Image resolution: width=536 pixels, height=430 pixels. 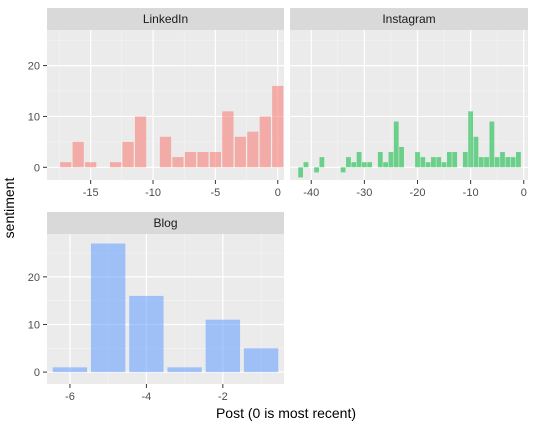 What do you see at coordinates (223, 397) in the screenshot?
I see `x-tick-label: -2` at bounding box center [223, 397].